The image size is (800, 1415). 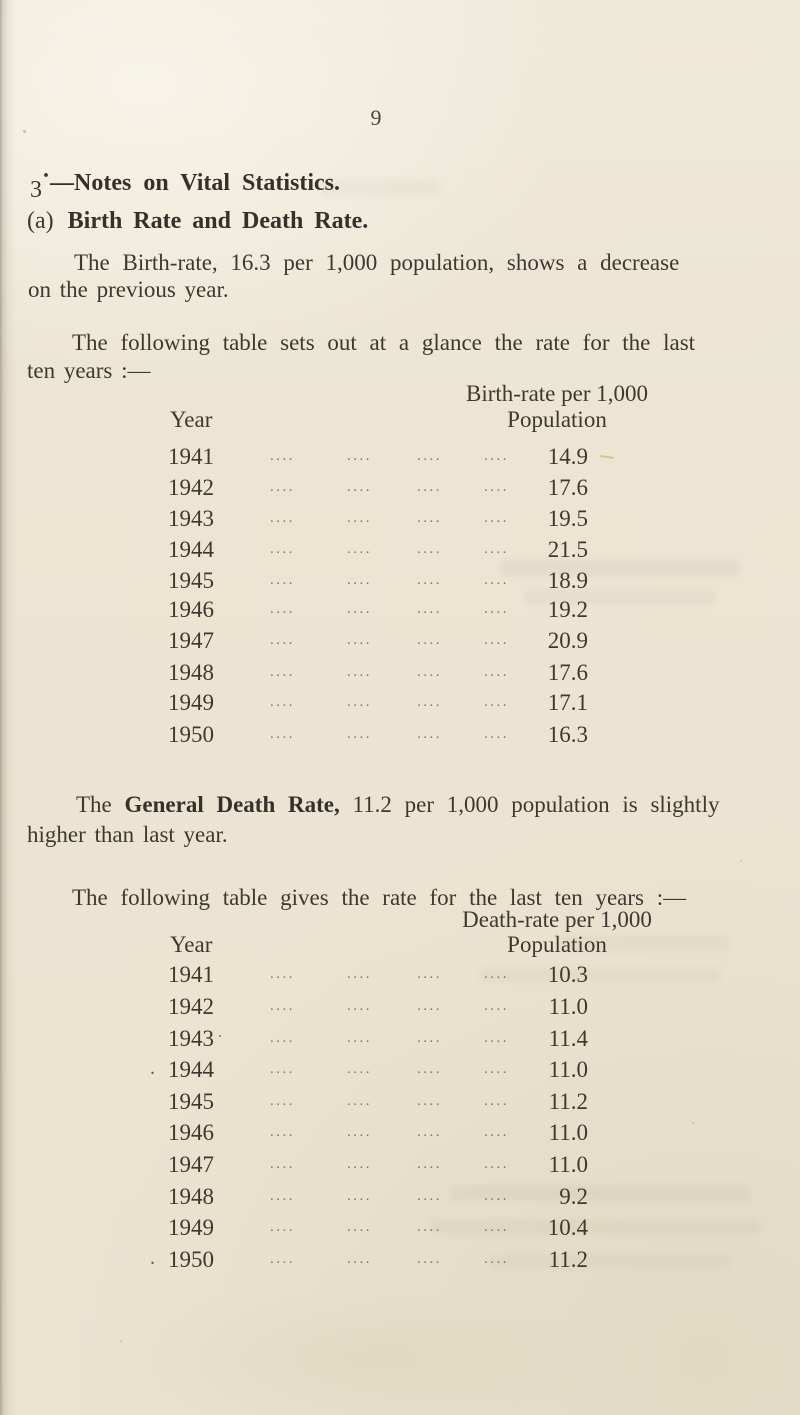 What do you see at coordinates (568, 1259) in the screenshot?
I see `rate-cell: 11.2` at bounding box center [568, 1259].